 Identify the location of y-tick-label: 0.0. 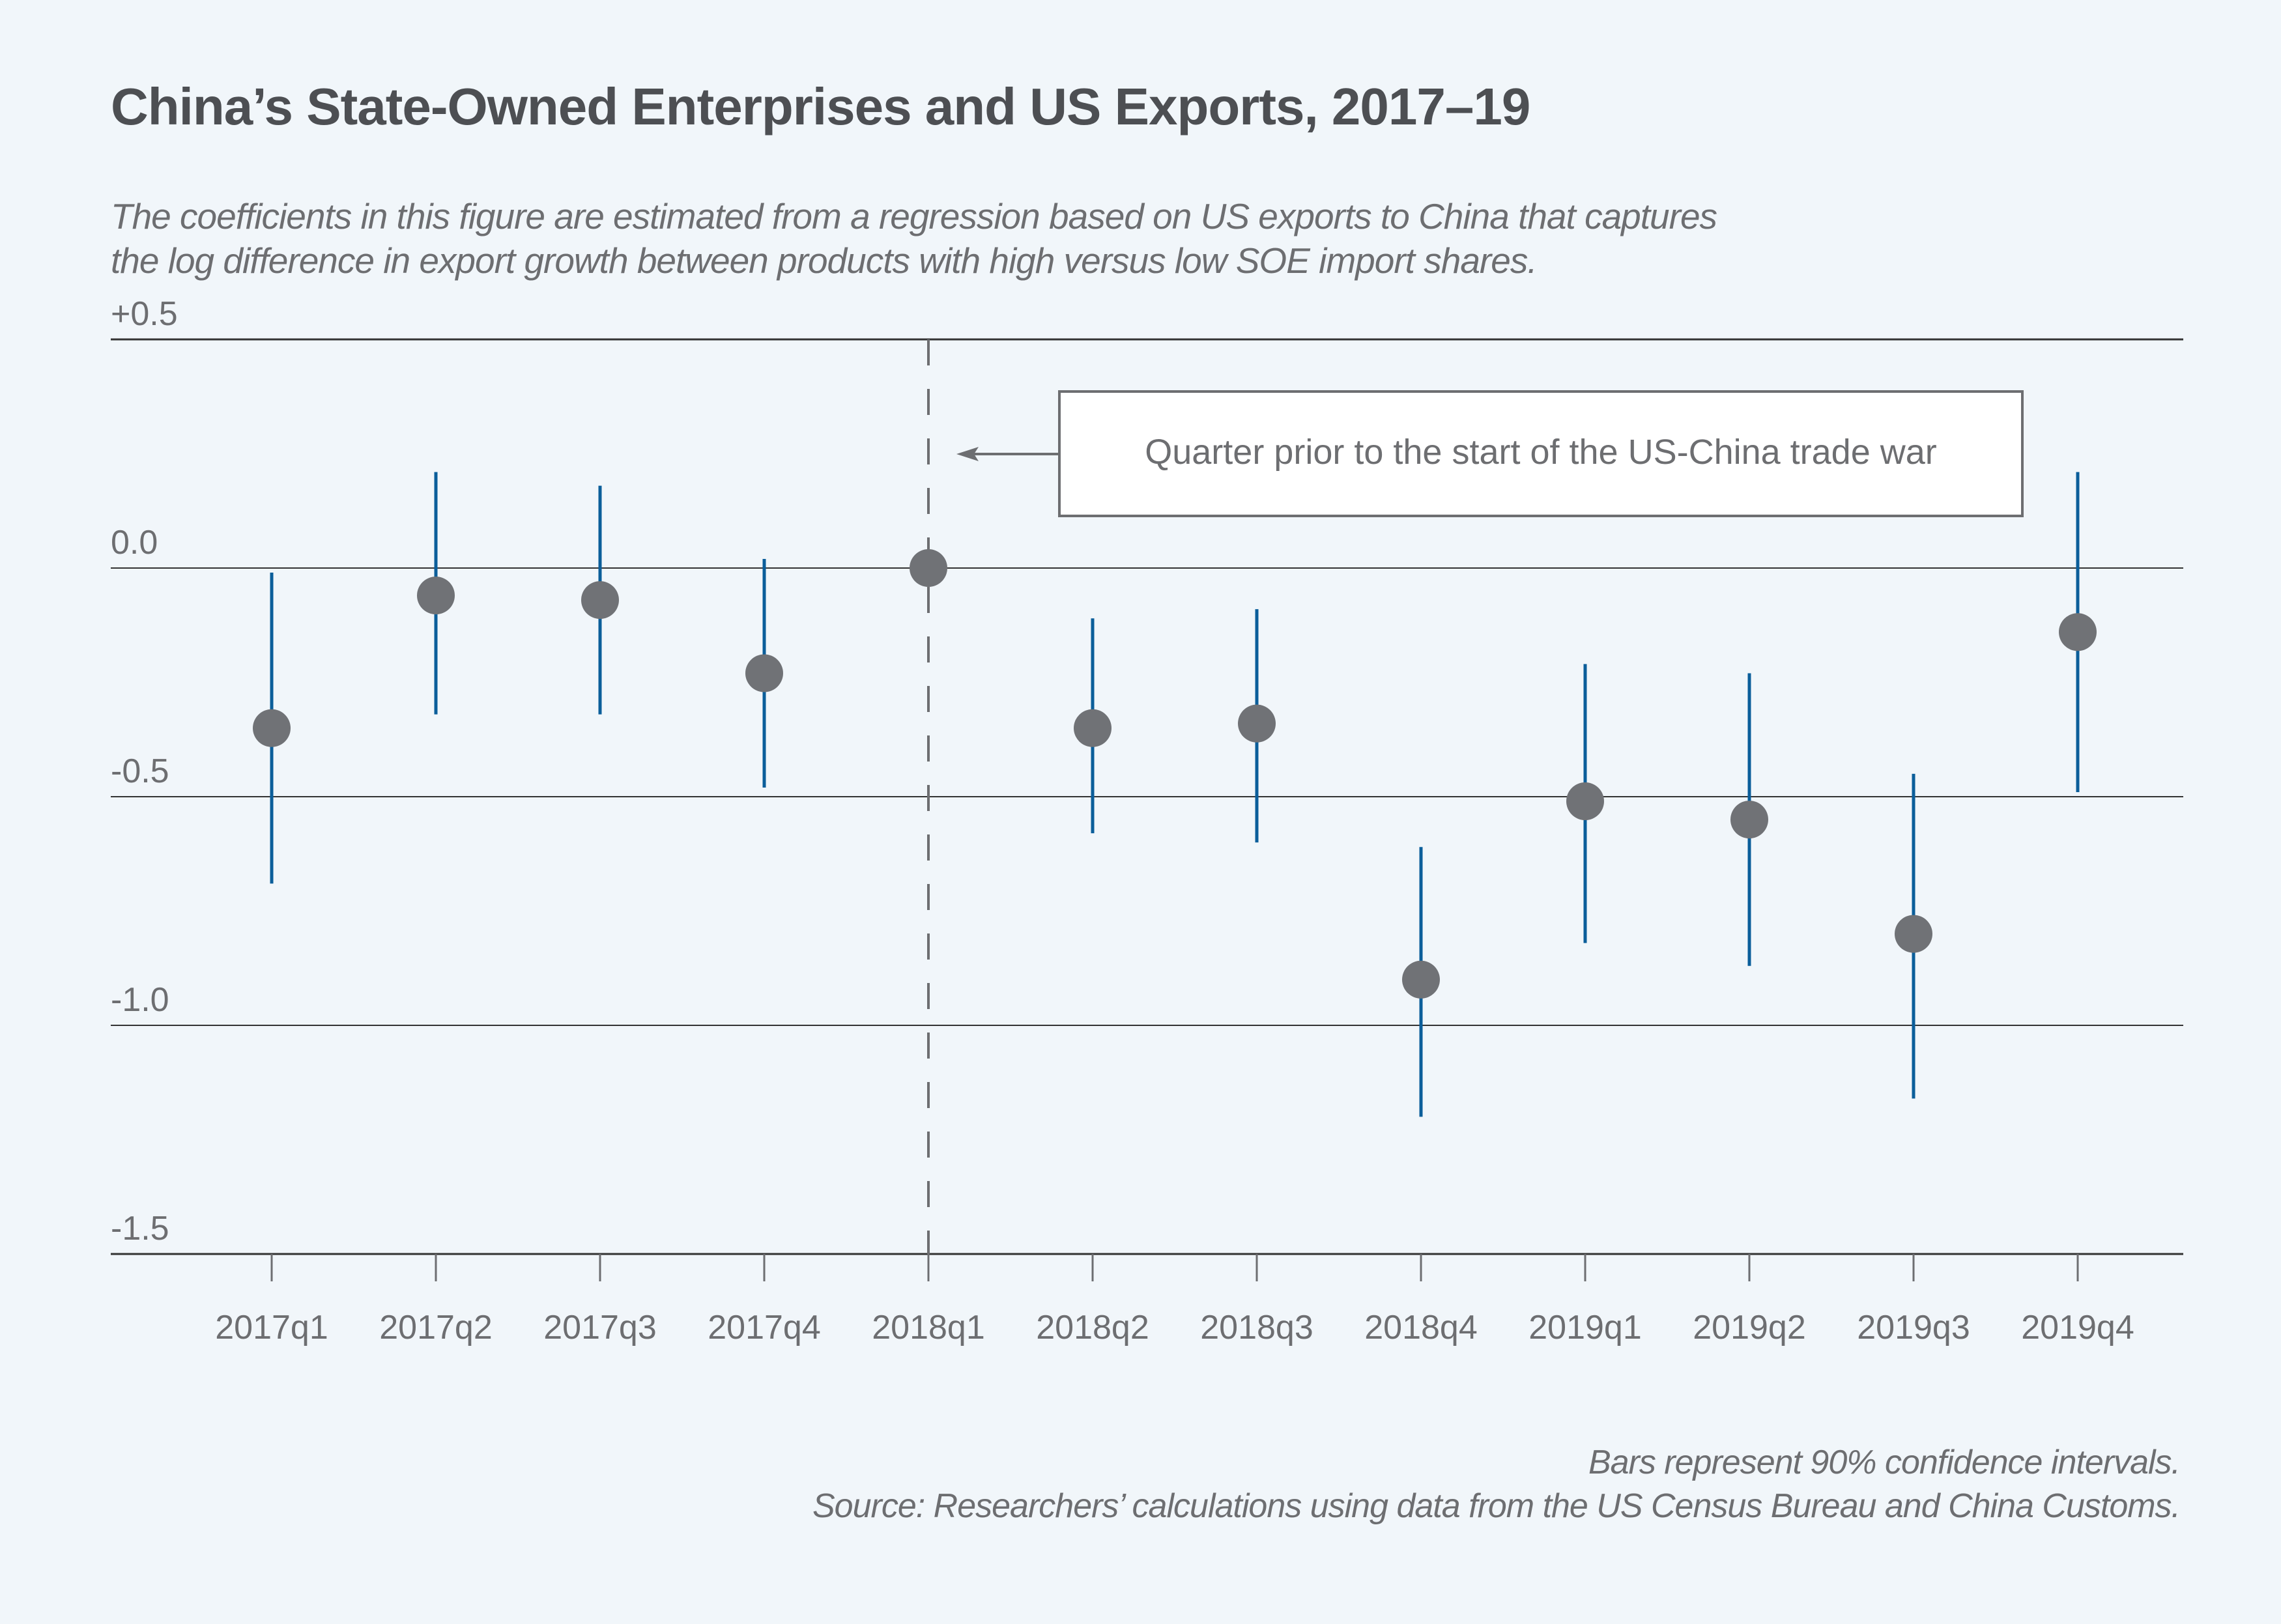
(134, 543).